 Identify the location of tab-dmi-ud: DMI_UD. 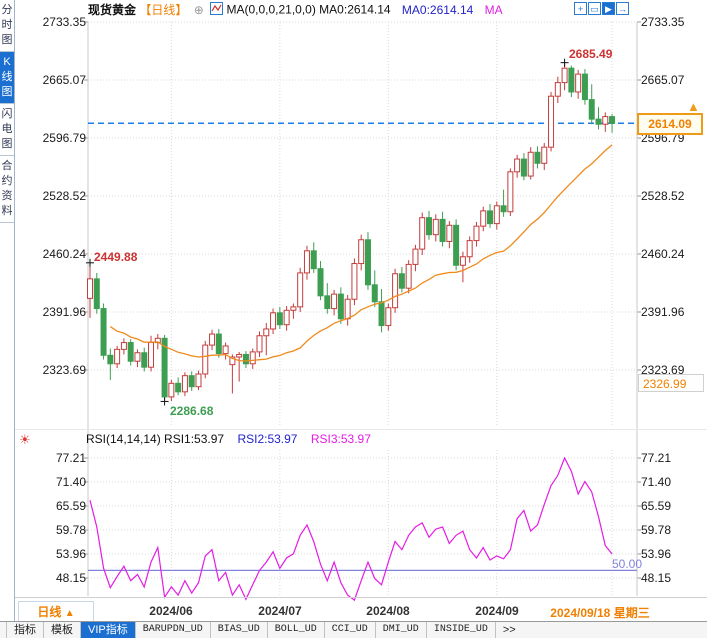
(401, 630).